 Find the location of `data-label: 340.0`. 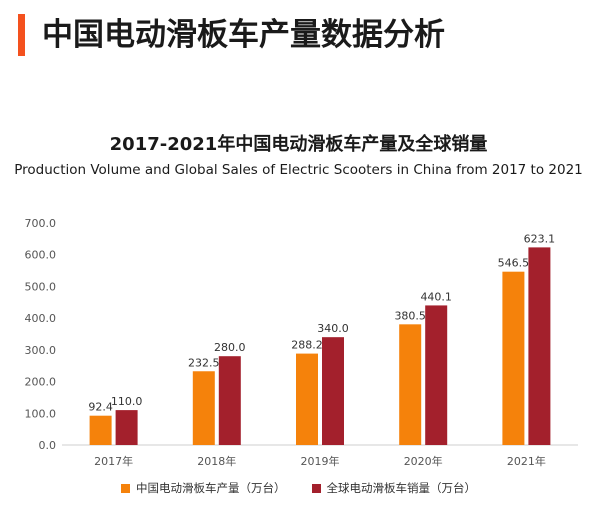

data-label: 340.0 is located at coordinates (333, 328).